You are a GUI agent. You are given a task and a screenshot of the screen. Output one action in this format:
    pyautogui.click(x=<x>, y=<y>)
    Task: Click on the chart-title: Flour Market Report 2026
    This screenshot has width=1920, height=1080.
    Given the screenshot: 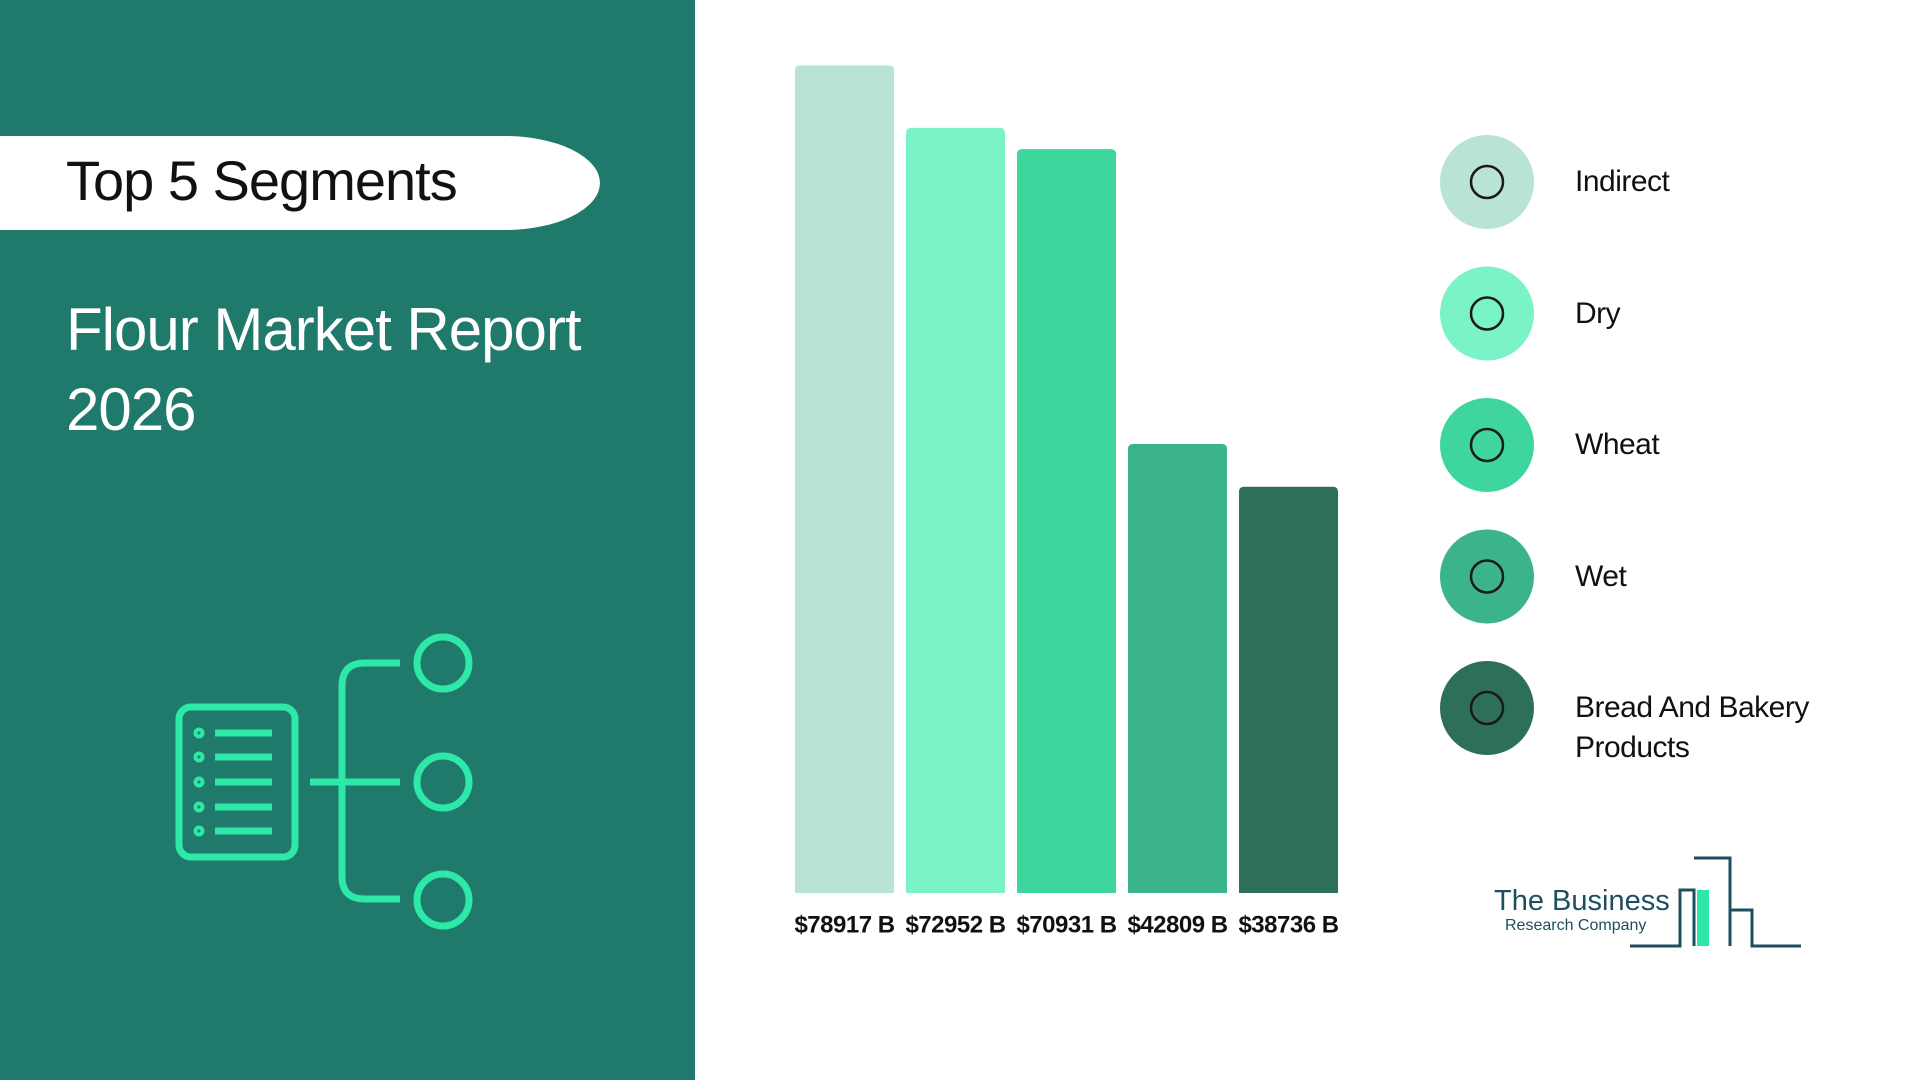 What is the action you would take?
    pyautogui.click(x=324, y=369)
    